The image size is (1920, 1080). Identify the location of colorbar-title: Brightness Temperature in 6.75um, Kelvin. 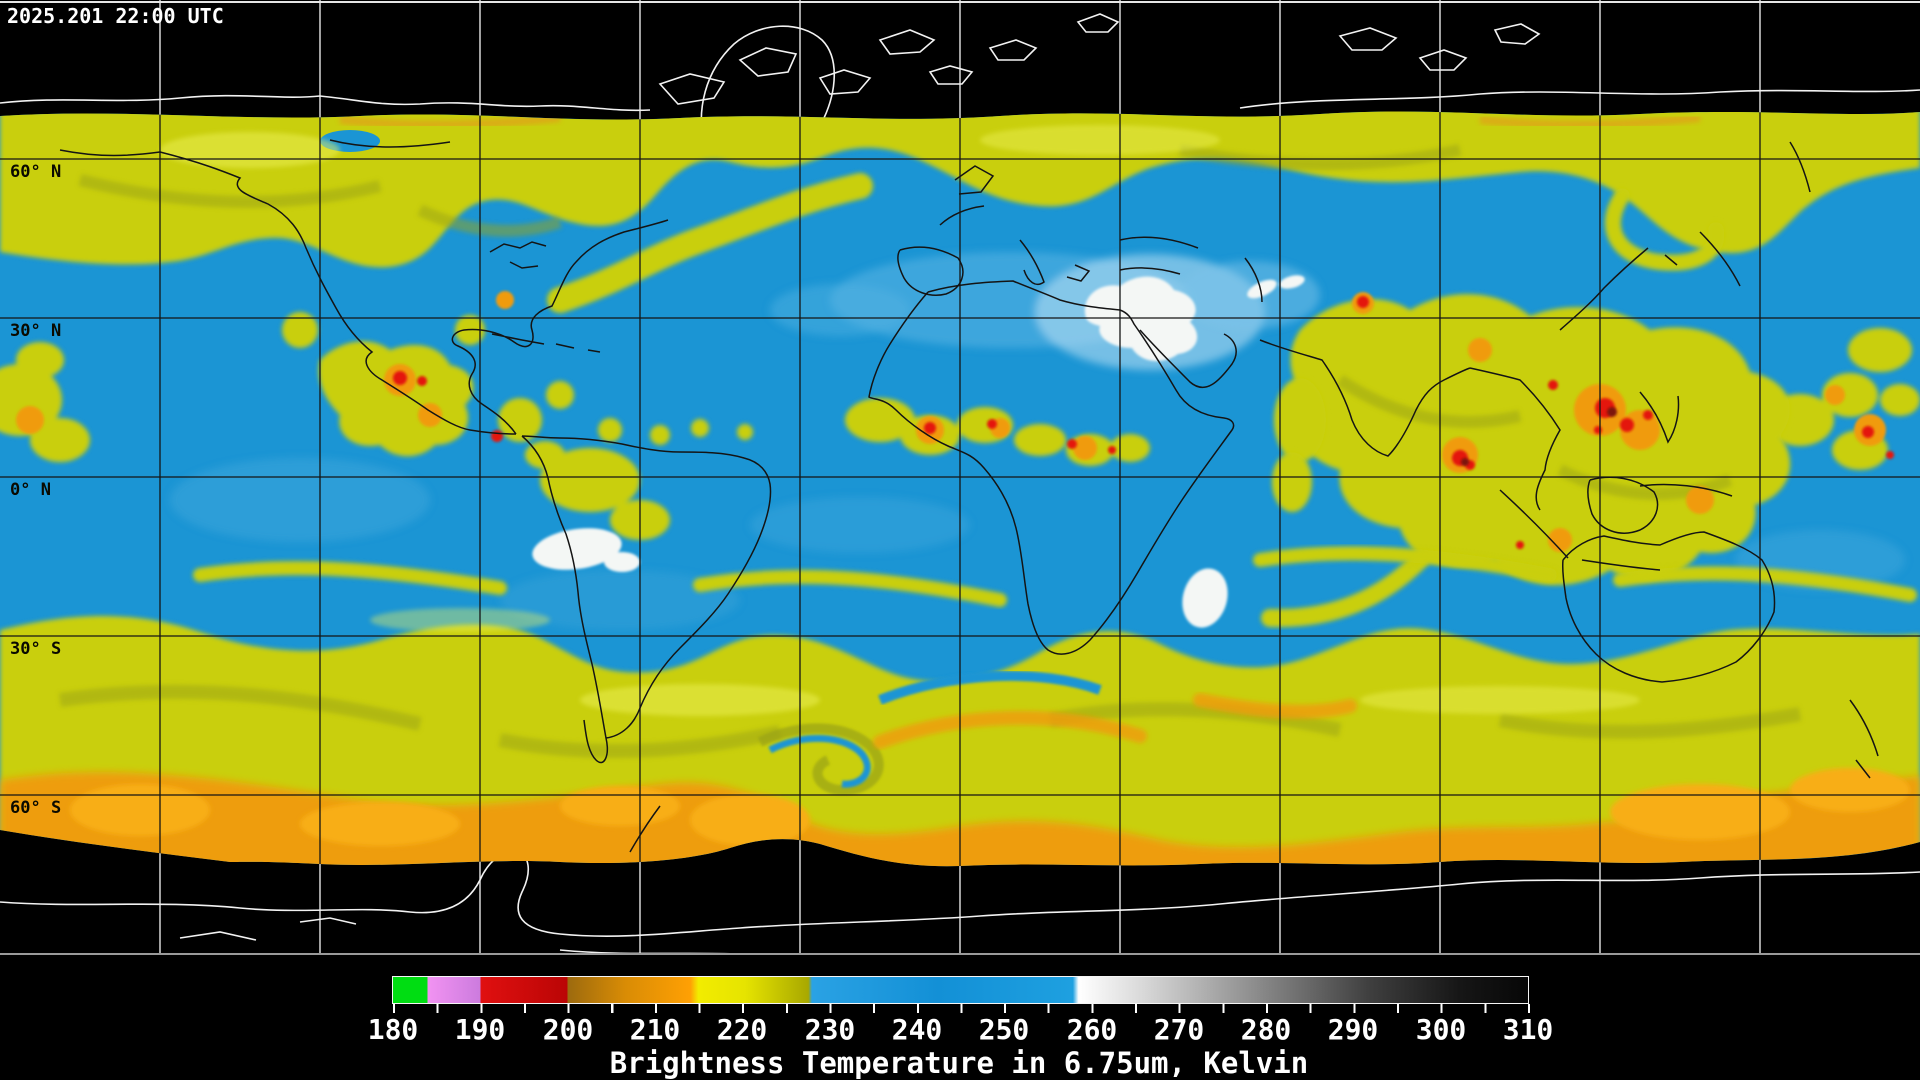
(959, 1063).